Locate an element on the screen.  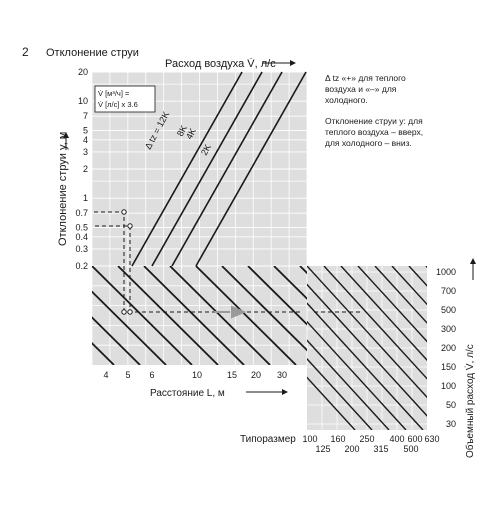
distance-tick-label: 15 is located at coordinates (232, 375).